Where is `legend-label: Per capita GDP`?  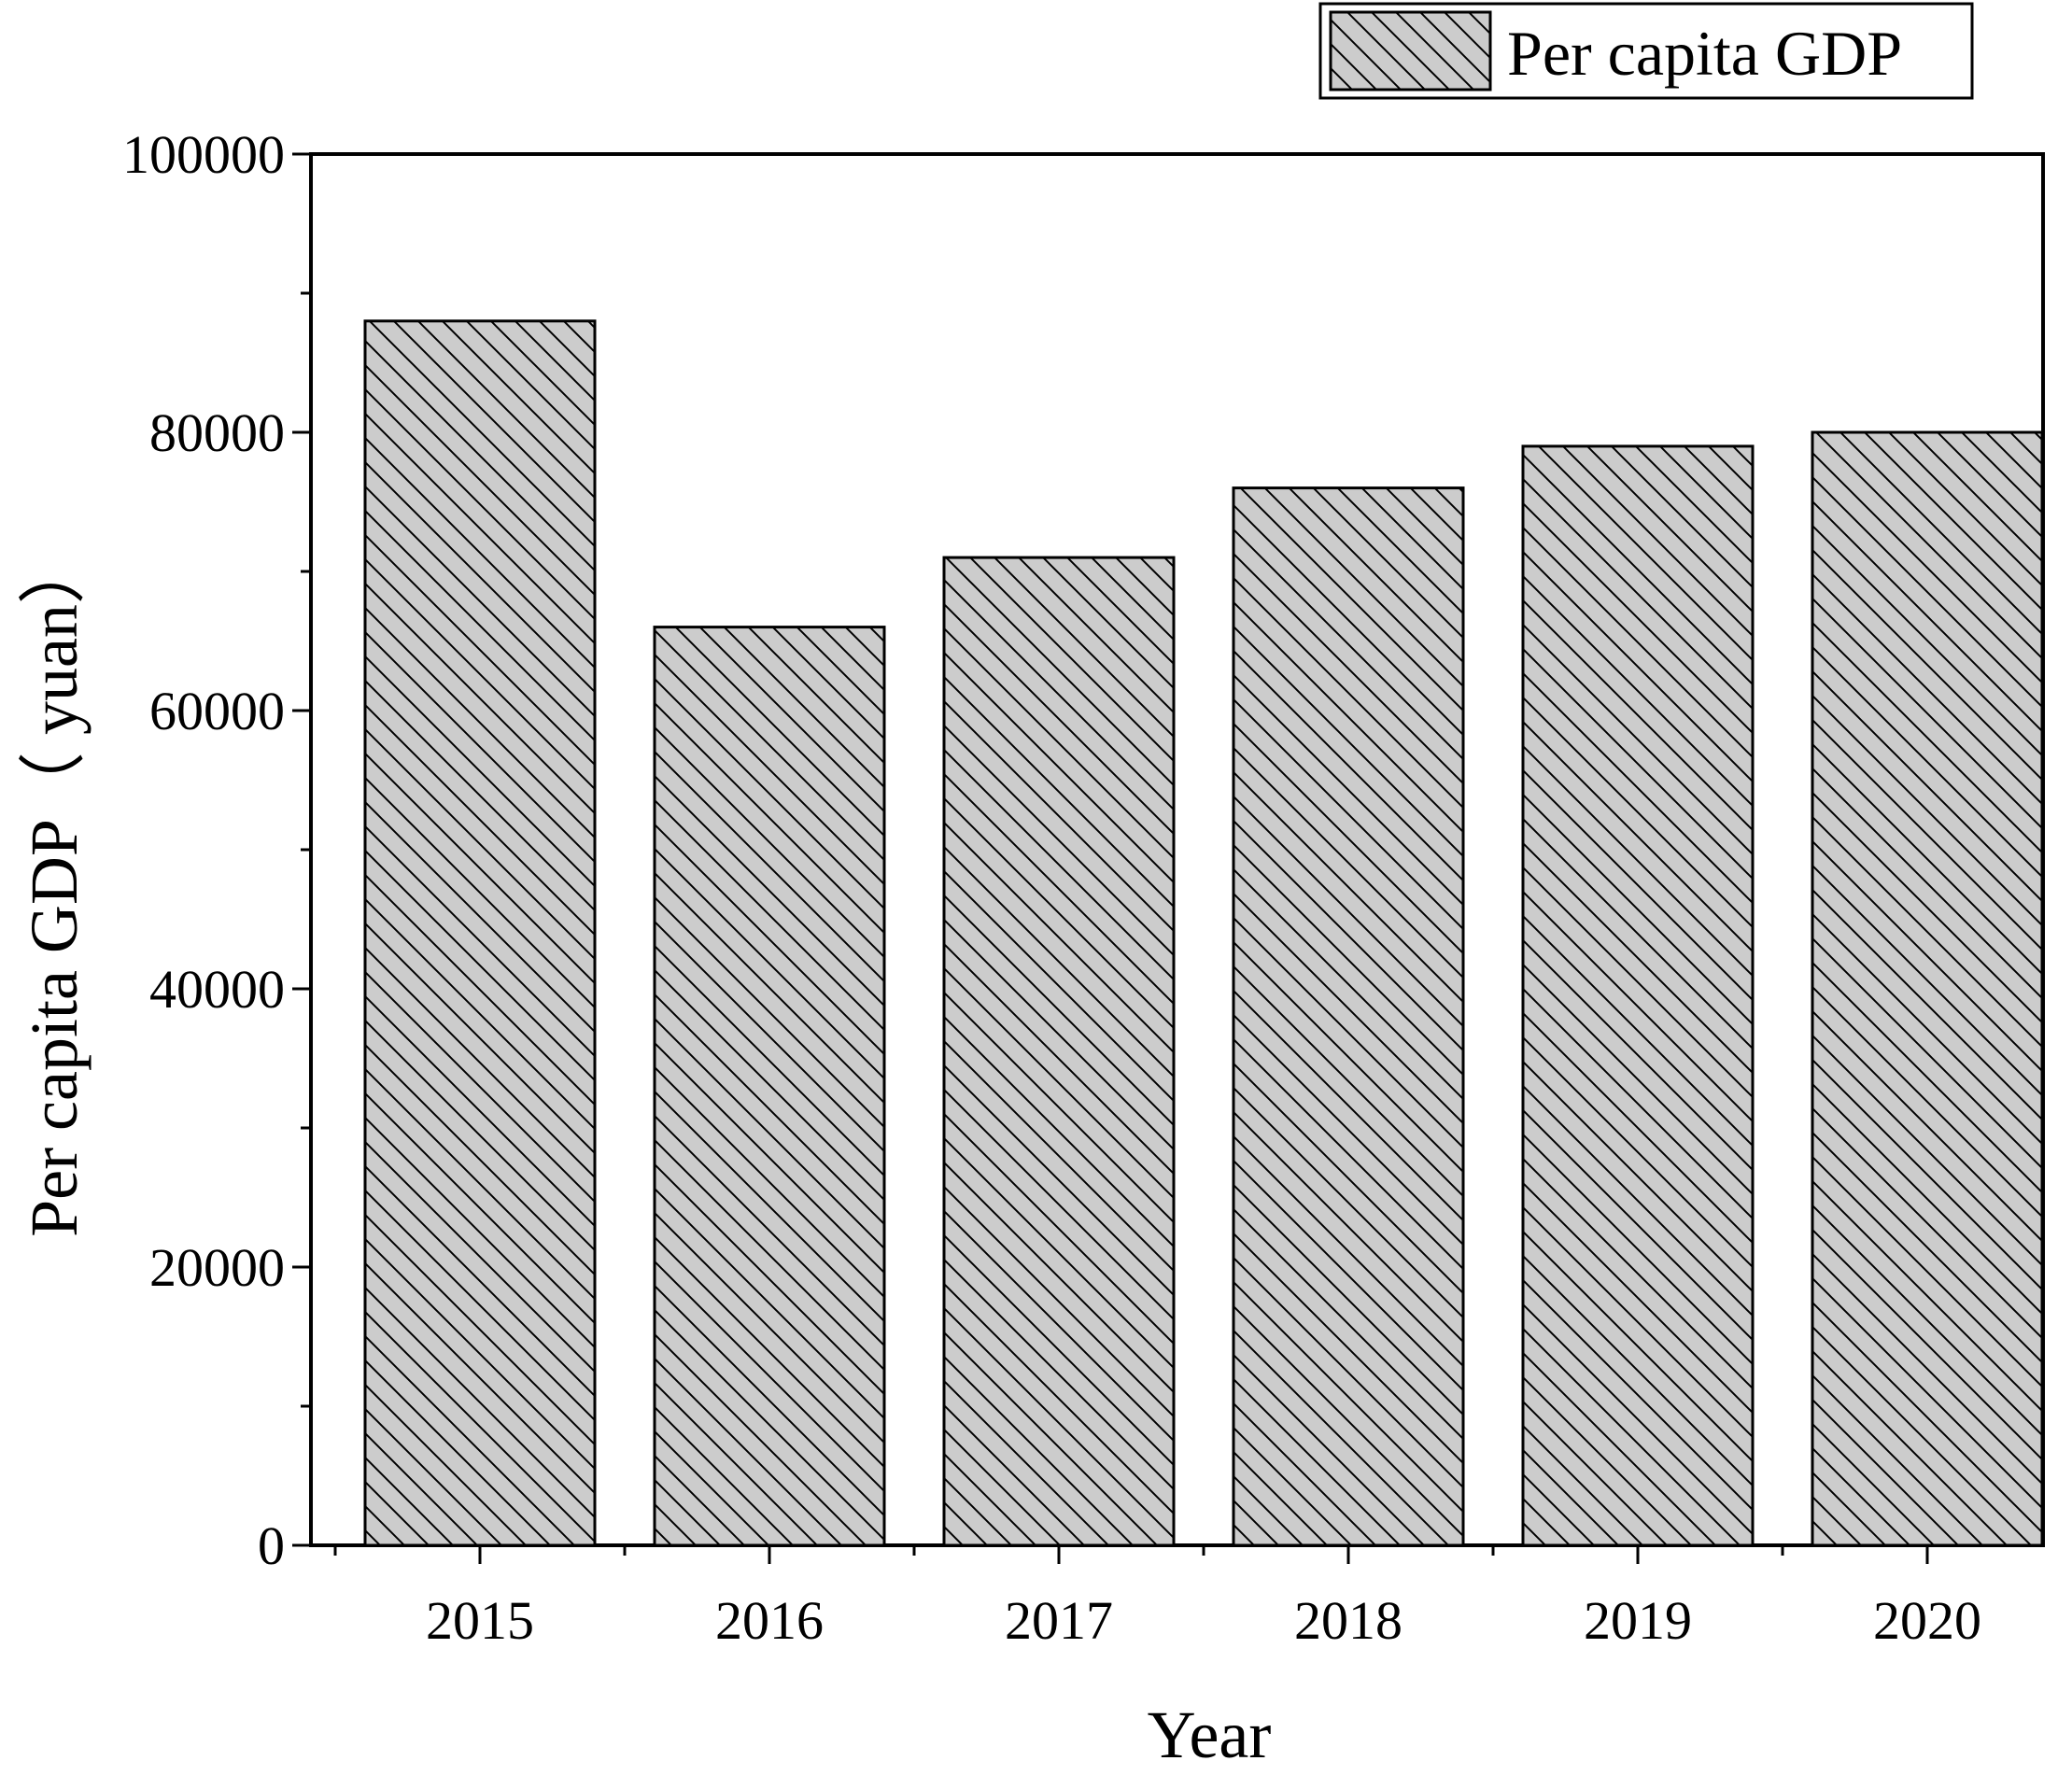 legend-label: Per capita GDP is located at coordinates (1704, 53).